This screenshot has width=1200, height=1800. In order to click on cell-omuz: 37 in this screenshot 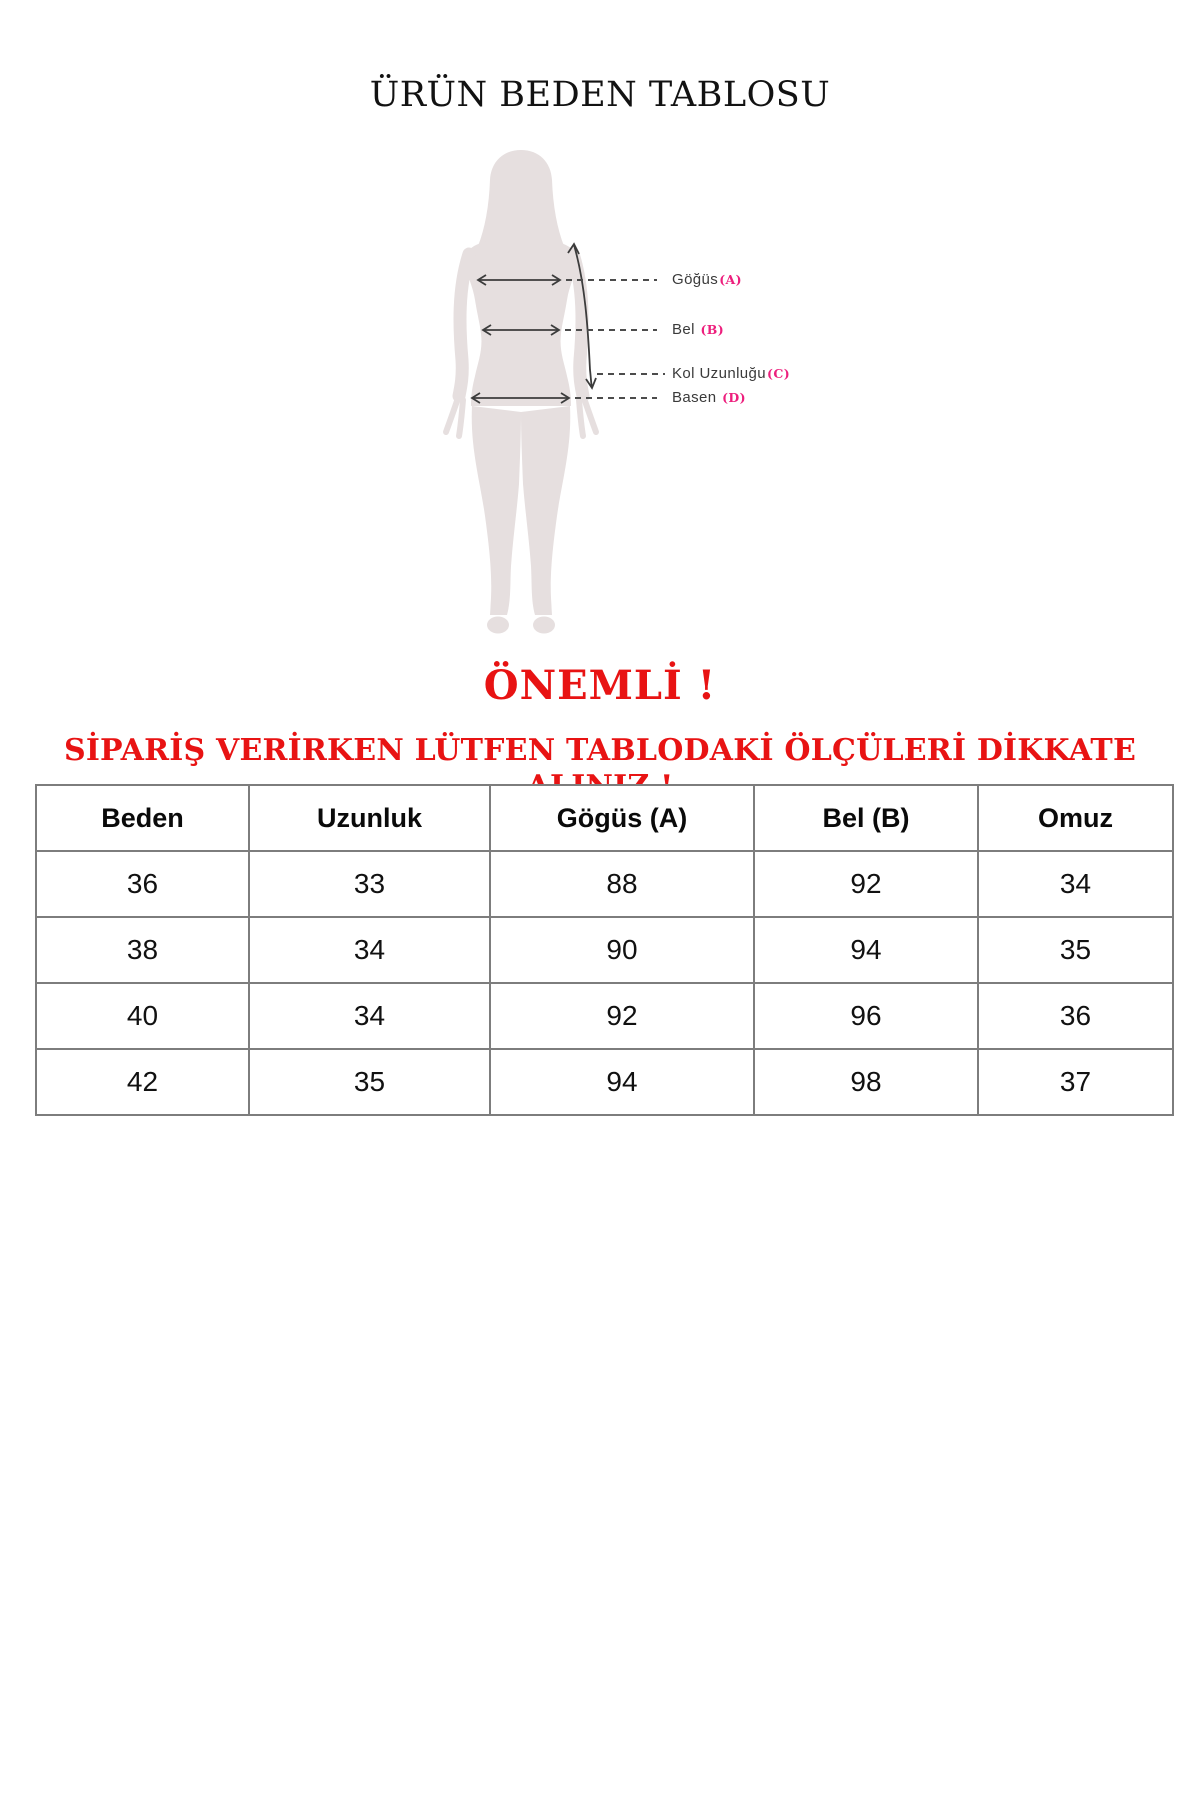, I will do `click(1075, 1082)`.